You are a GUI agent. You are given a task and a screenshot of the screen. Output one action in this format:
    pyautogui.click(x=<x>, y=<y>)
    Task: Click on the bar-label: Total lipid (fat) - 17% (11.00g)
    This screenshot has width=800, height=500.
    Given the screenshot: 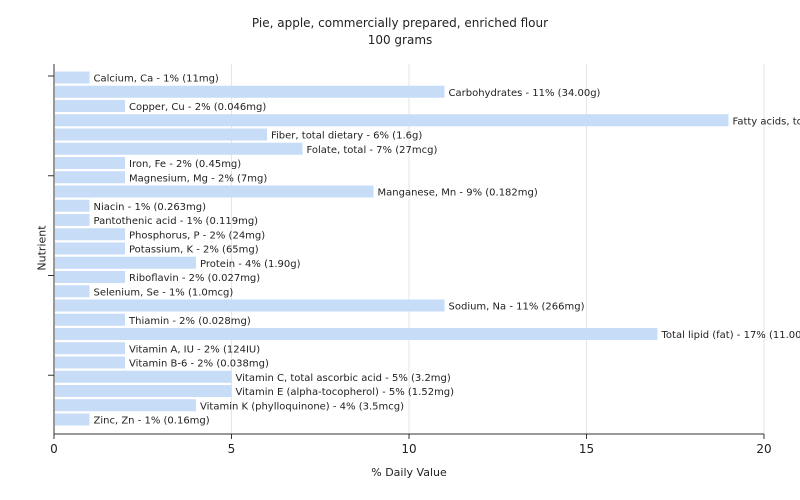 What is the action you would take?
    pyautogui.click(x=730, y=335)
    